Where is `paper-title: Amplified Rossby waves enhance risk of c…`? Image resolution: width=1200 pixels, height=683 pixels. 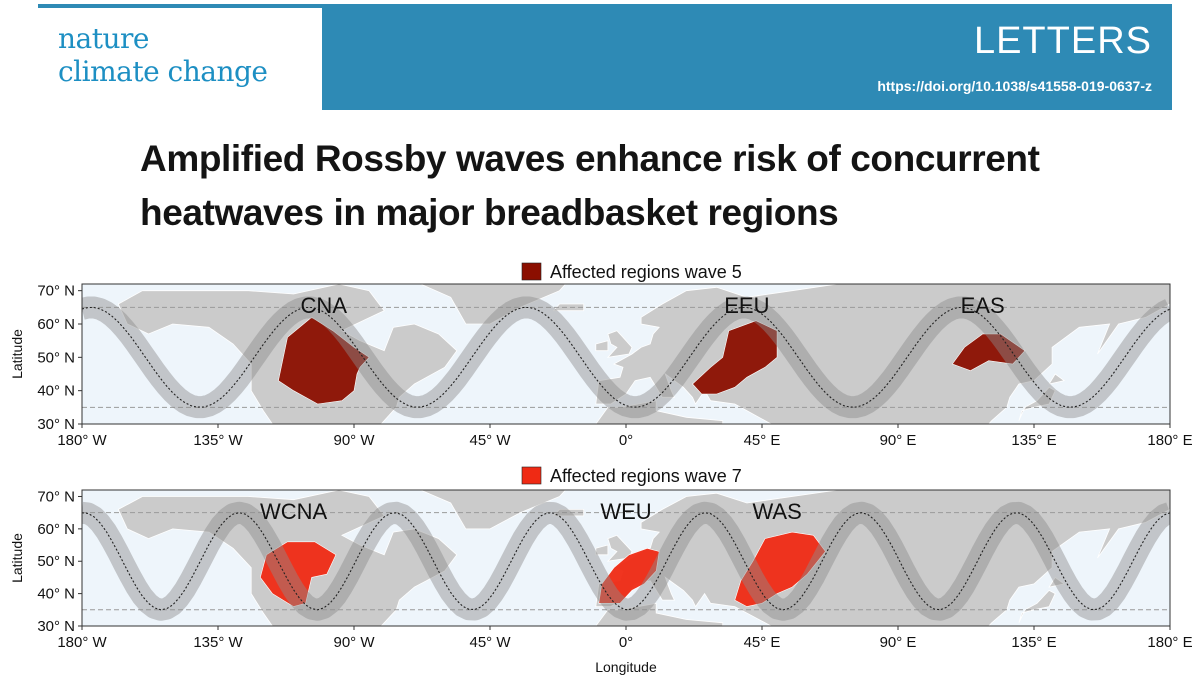 paper-title: Amplified Rossby waves enhance risk of c… is located at coordinates (640, 186).